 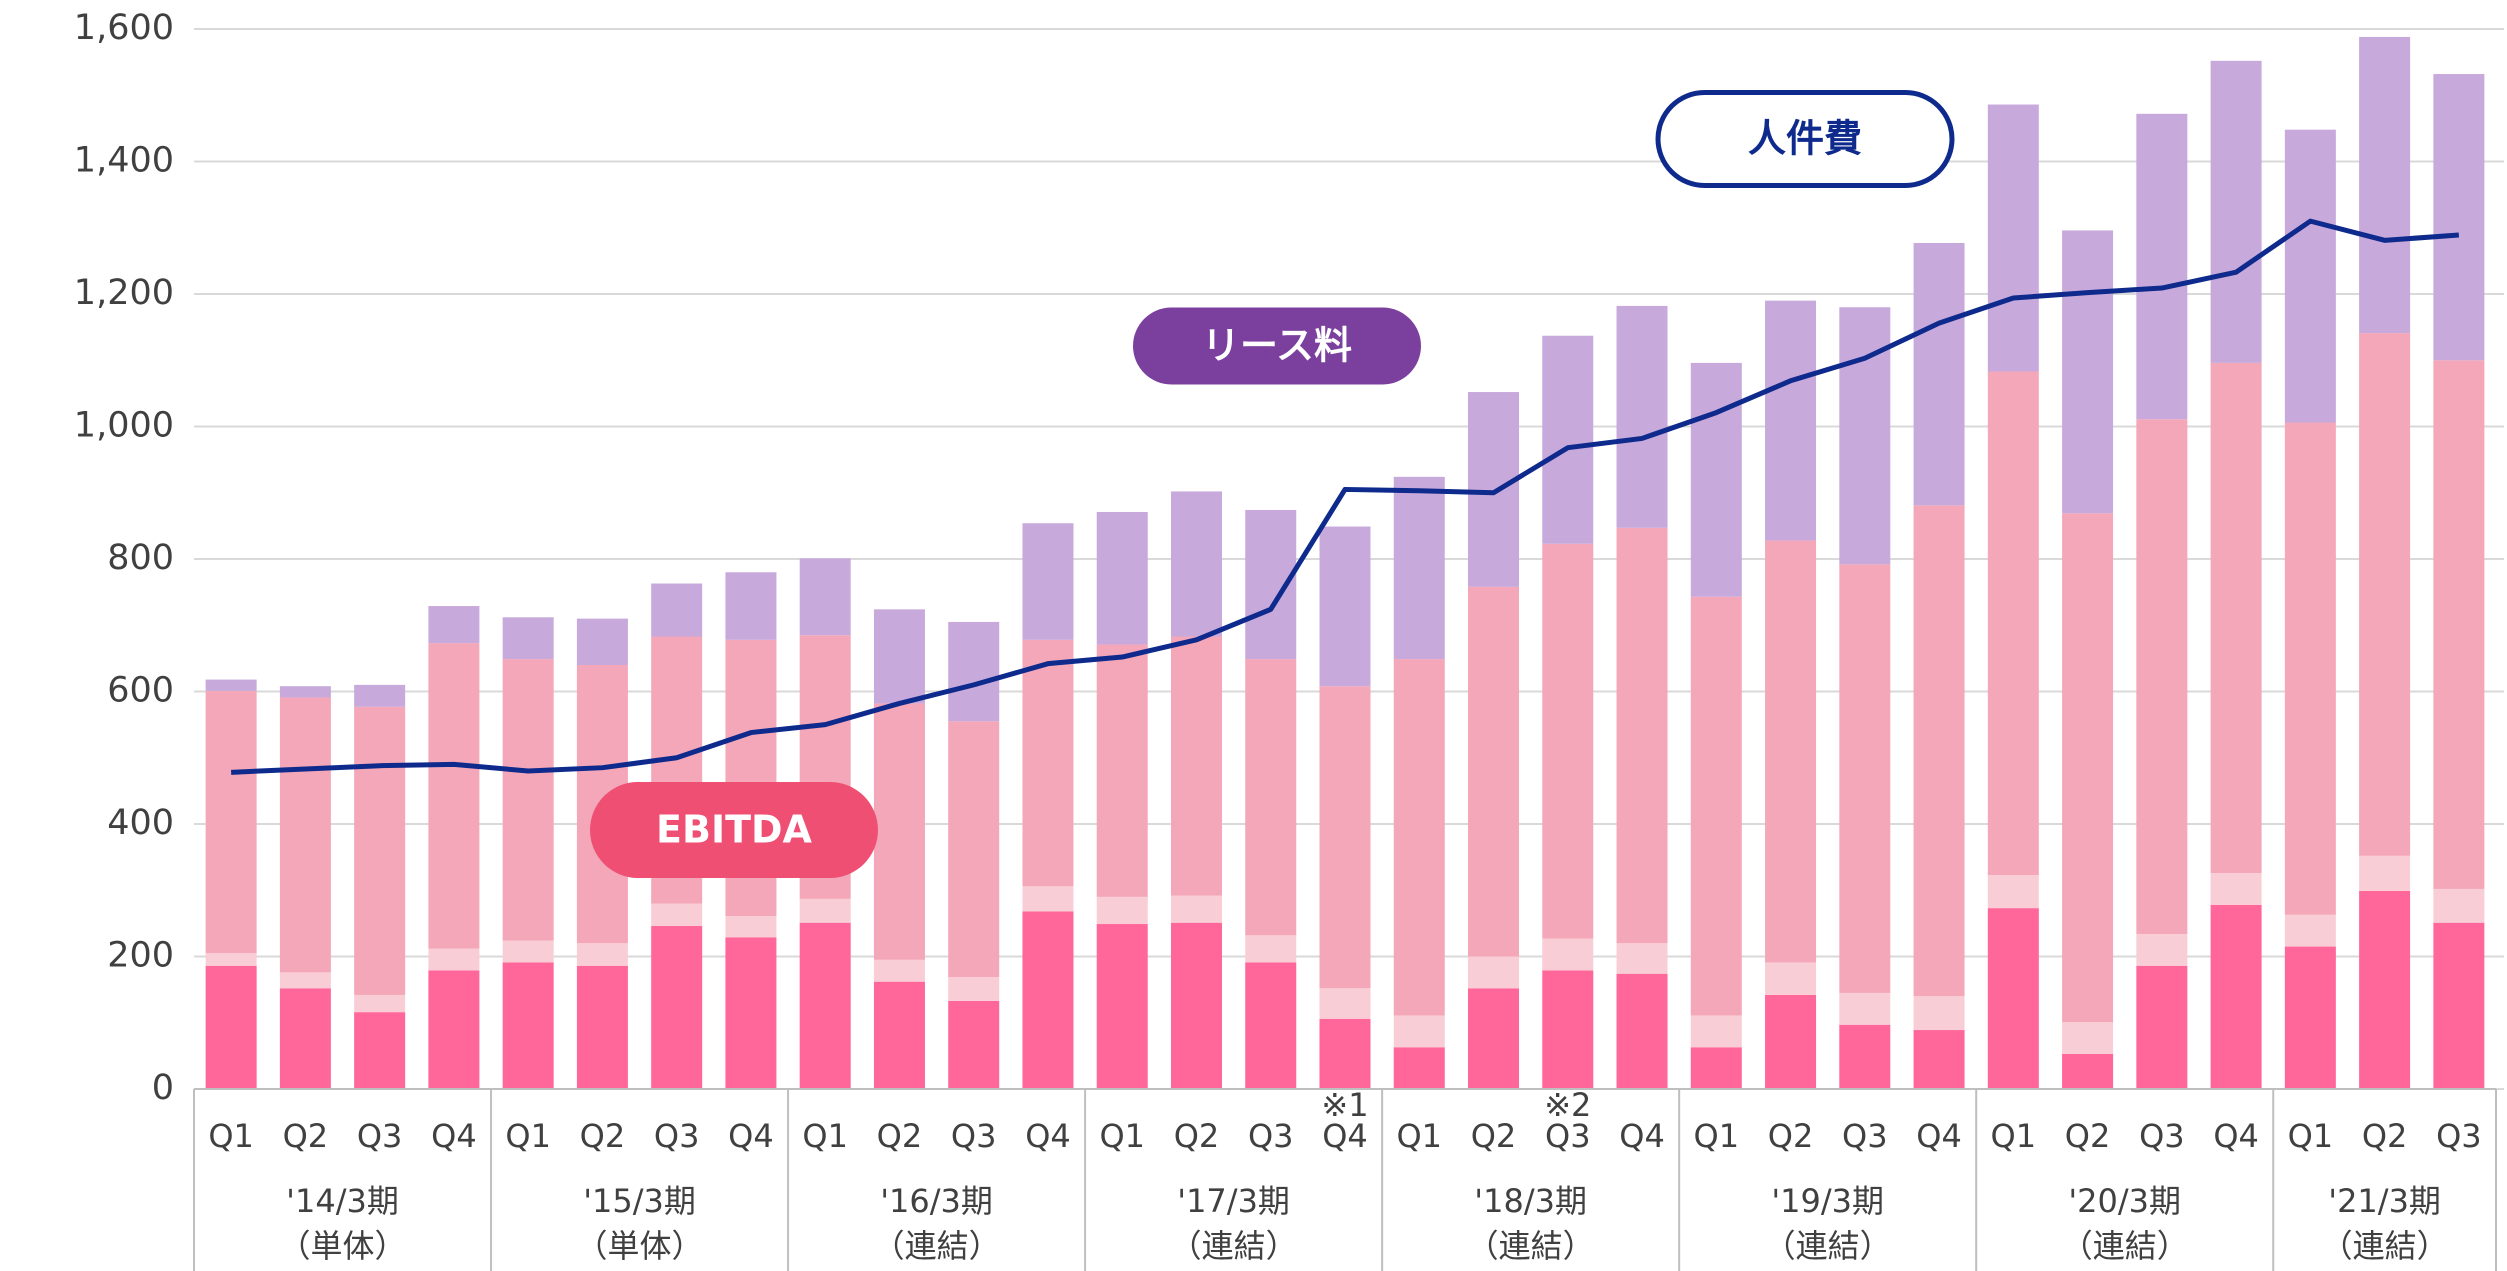 What do you see at coordinates (124, 28) in the screenshot?
I see `y-tick-label: 1,600` at bounding box center [124, 28].